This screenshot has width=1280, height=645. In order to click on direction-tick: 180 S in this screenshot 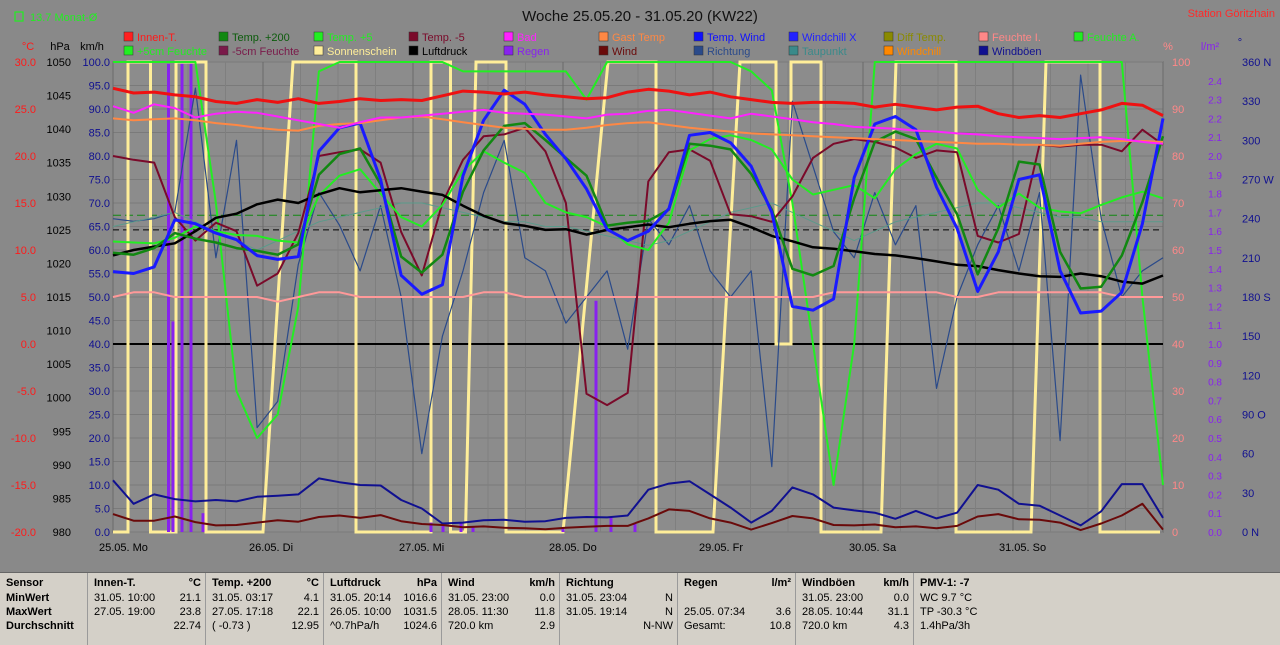, I will do `click(1256, 298)`.